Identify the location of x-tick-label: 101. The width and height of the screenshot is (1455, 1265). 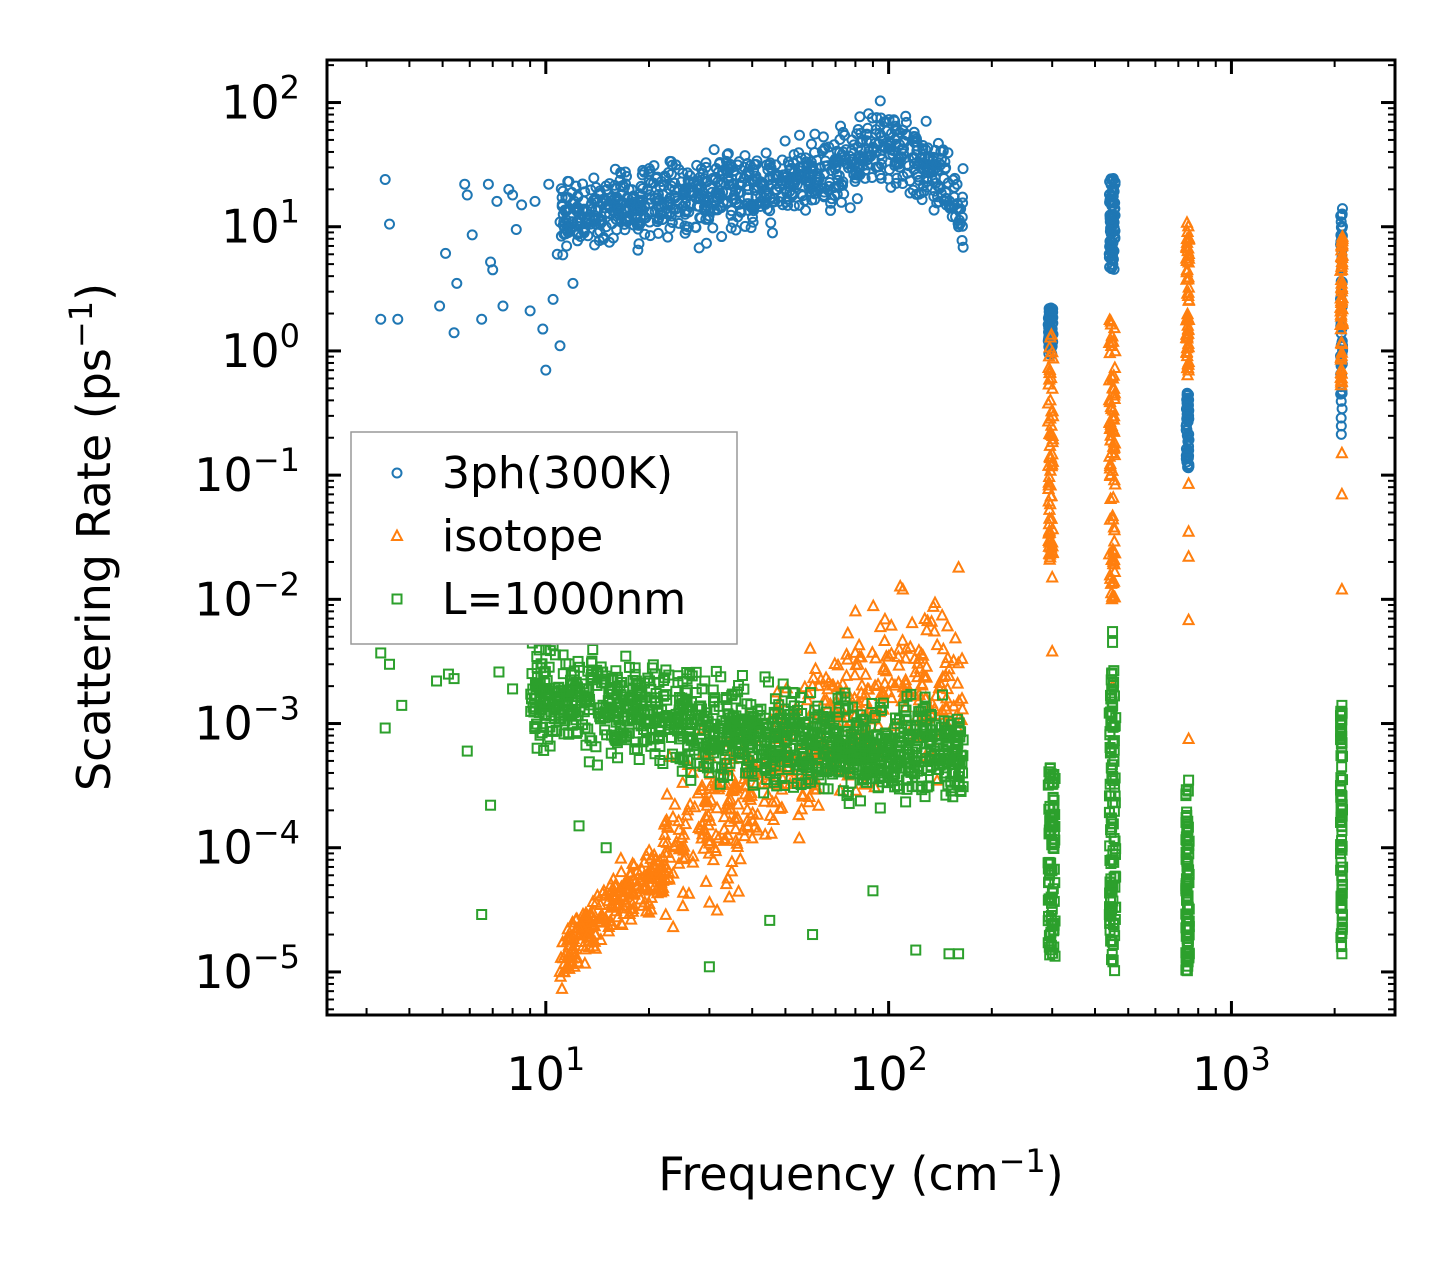
(545, 1070).